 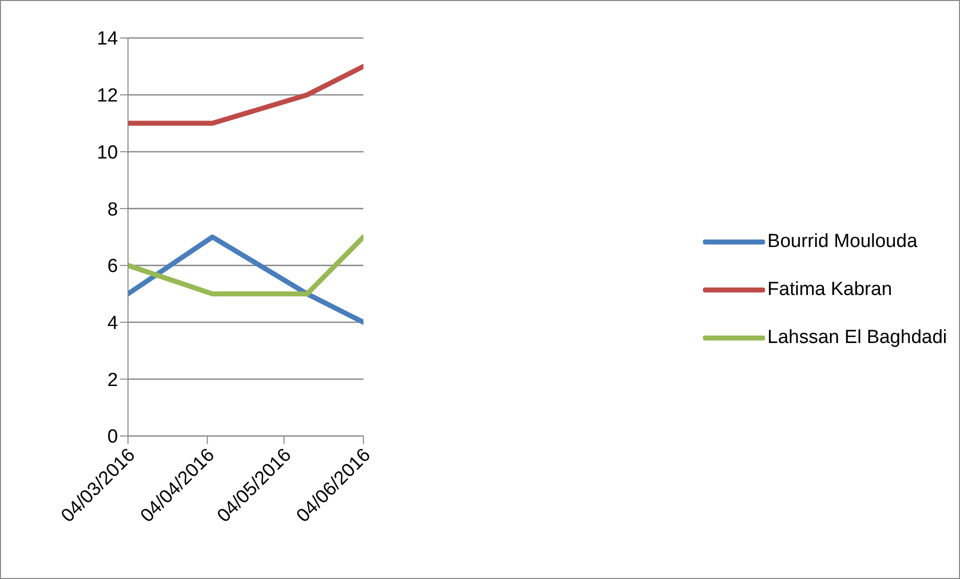 I want to click on y-tick-label: 14, so click(x=107, y=39).